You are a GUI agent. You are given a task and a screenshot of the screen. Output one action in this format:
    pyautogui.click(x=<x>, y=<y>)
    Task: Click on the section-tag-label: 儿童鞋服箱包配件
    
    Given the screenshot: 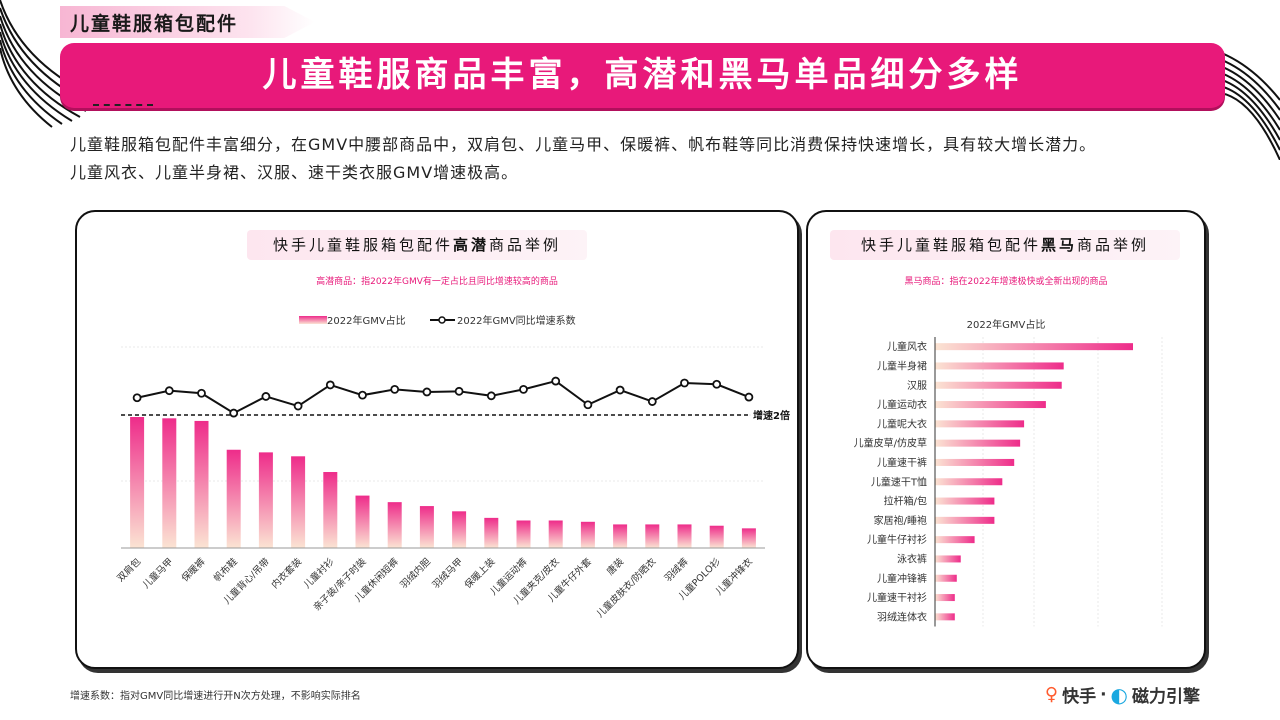 What is the action you would take?
    pyautogui.click(x=154, y=24)
    